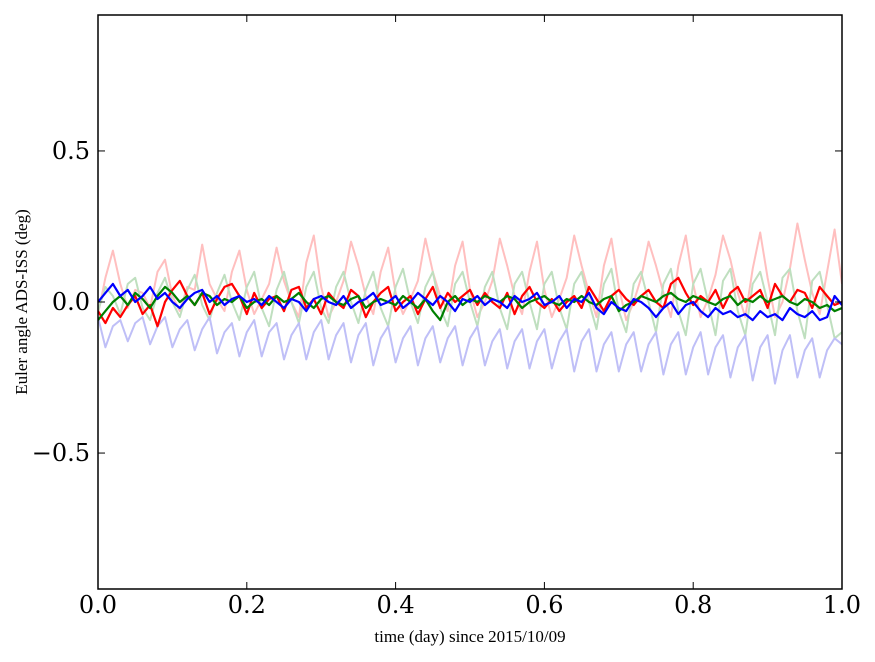  I want to click on x-tick-label: 0.4, so click(396, 605).